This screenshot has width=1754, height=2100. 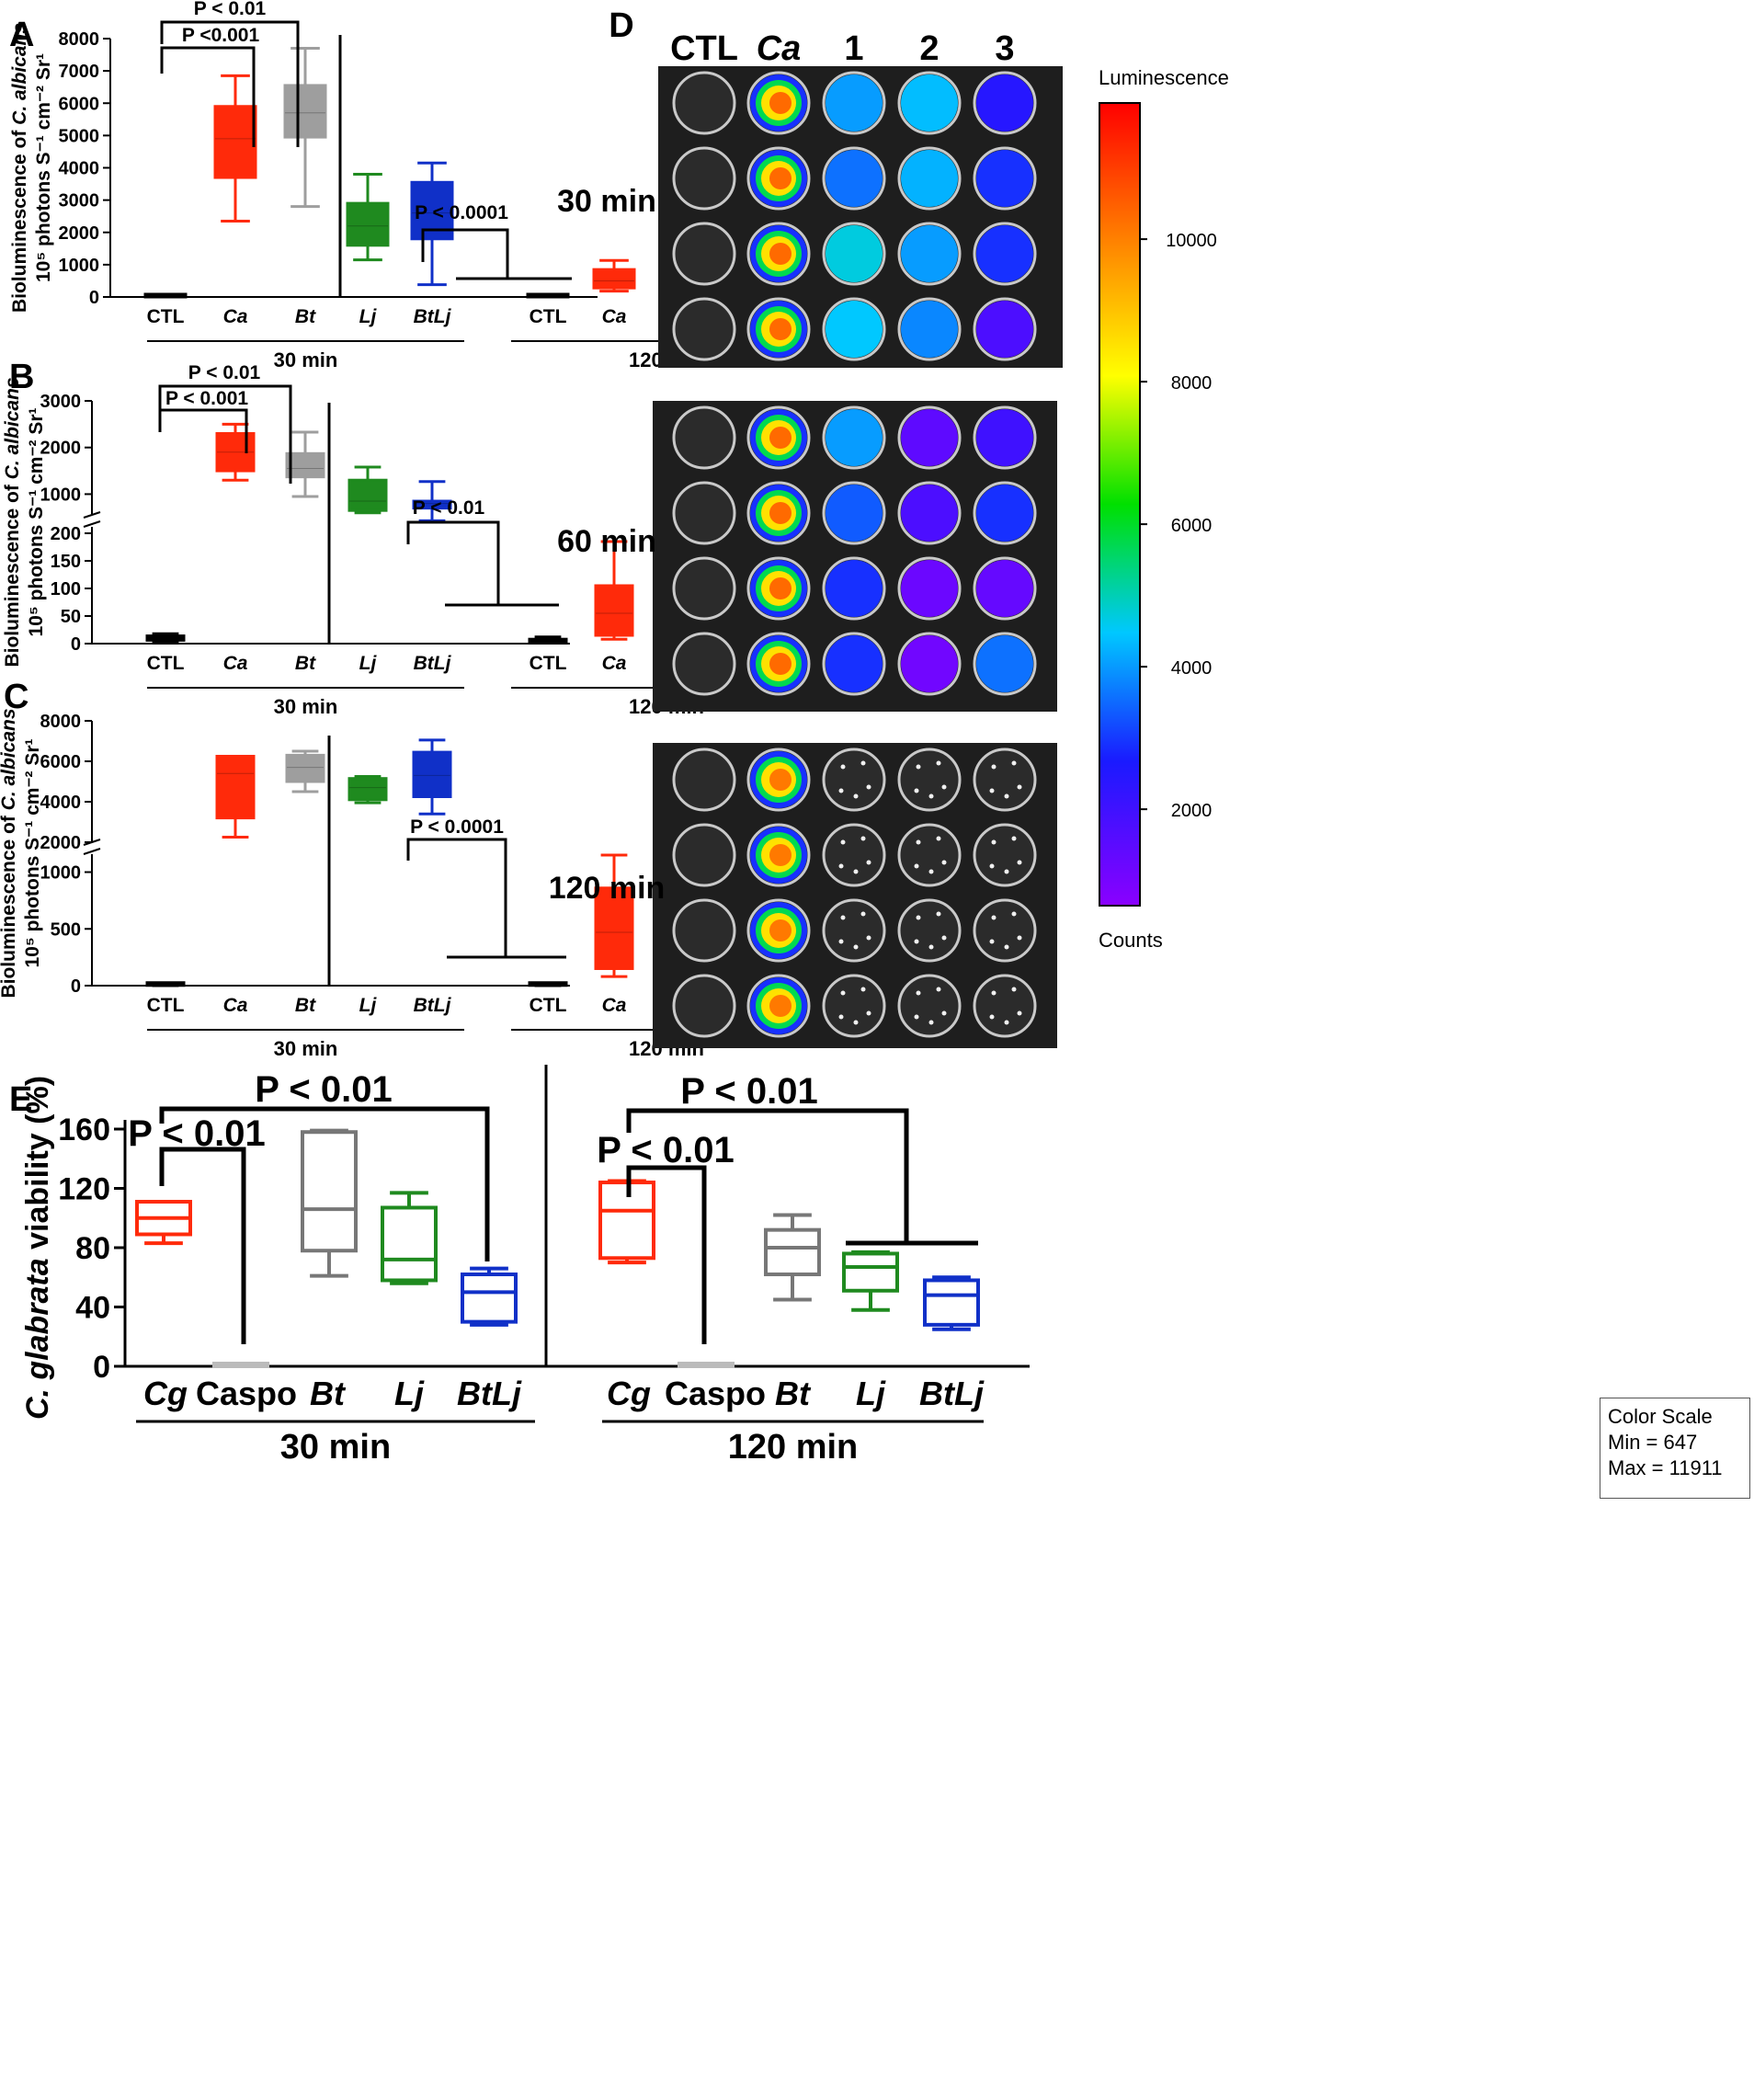 I want to click on box-C-120-Ca, so click(x=614, y=915).